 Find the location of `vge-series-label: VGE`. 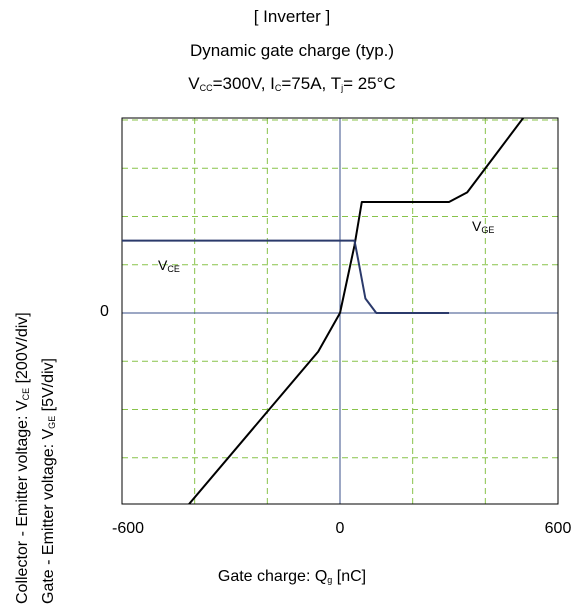

vge-series-label: VGE is located at coordinates (483, 226).